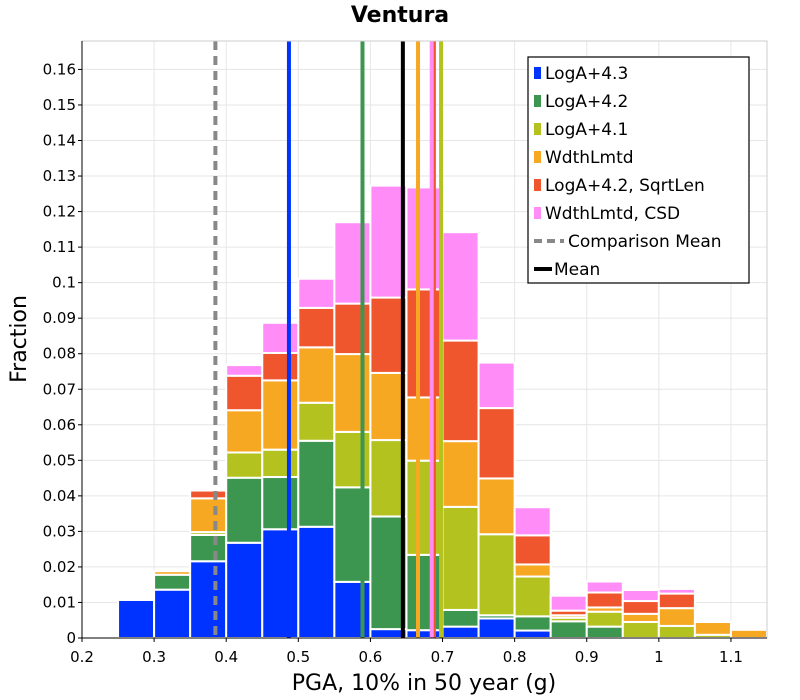 This screenshot has width=800, height=700. Describe the element at coordinates (537, 185) in the screenshot. I see `legend-swatch-loga-4-2-sqrtlen` at that location.